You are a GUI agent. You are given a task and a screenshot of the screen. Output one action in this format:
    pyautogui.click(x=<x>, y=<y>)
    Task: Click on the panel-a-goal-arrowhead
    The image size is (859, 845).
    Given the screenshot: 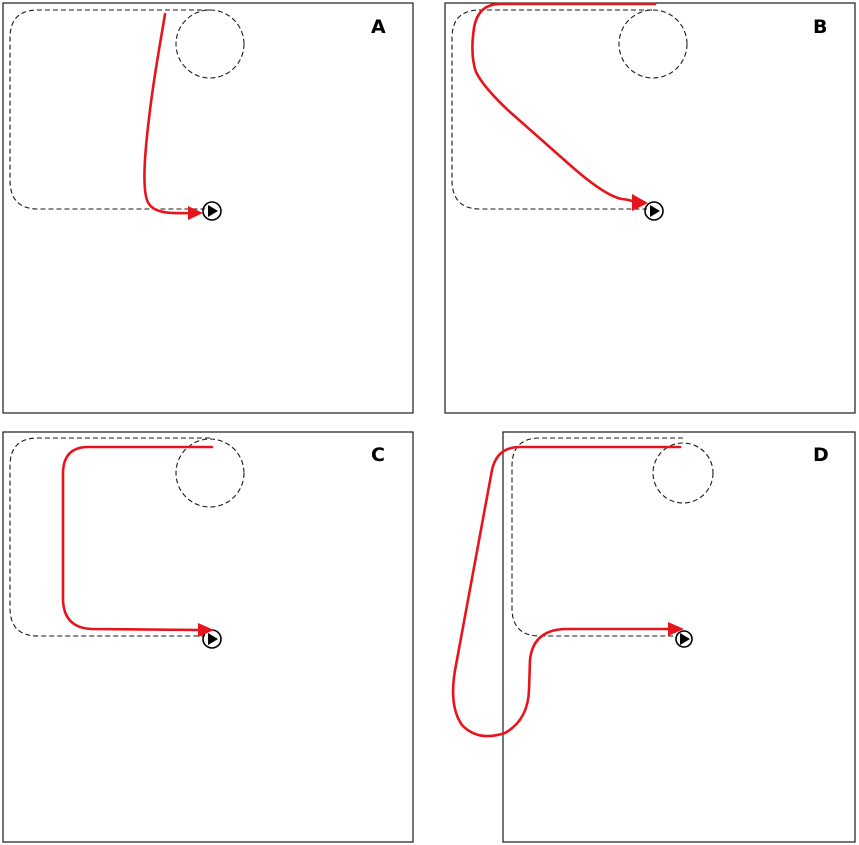 What is the action you would take?
    pyautogui.click(x=213, y=211)
    